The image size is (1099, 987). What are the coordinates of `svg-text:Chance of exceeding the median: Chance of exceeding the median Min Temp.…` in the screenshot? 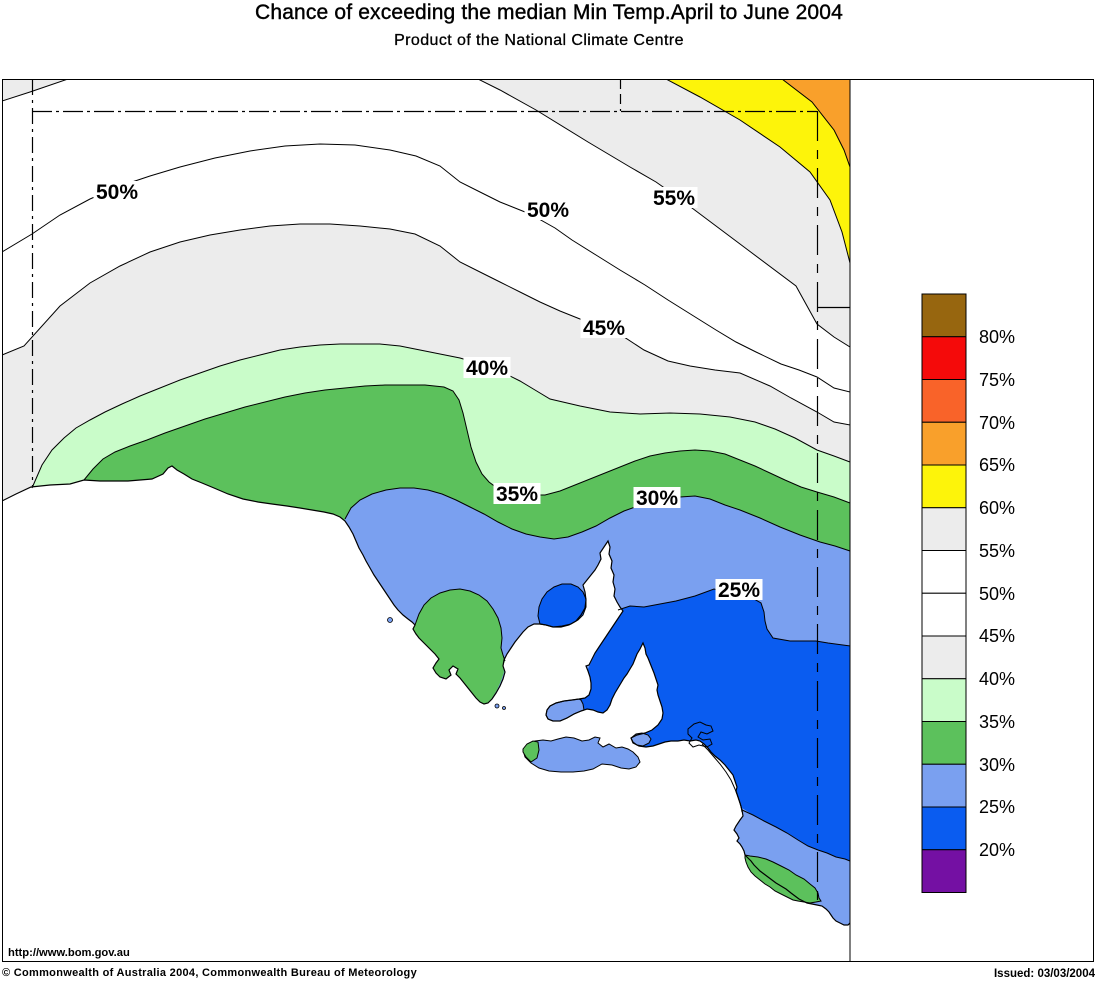 It's located at (549, 12).